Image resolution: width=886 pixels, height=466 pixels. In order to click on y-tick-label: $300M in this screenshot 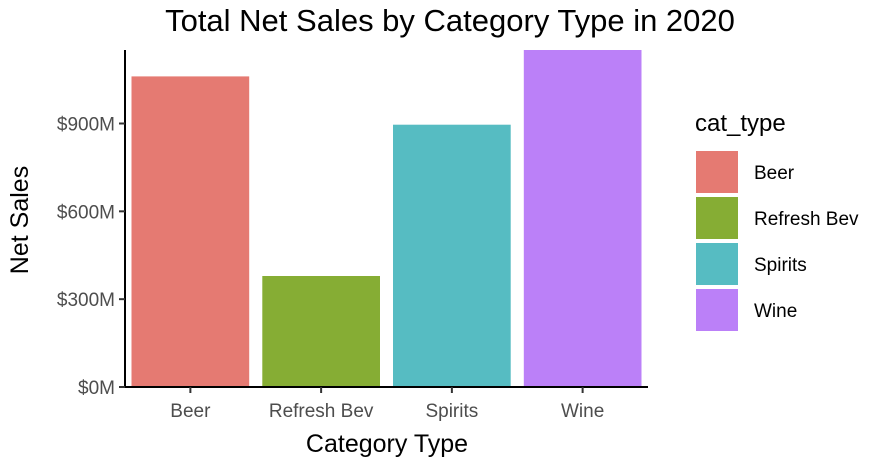, I will do `click(86, 300)`.